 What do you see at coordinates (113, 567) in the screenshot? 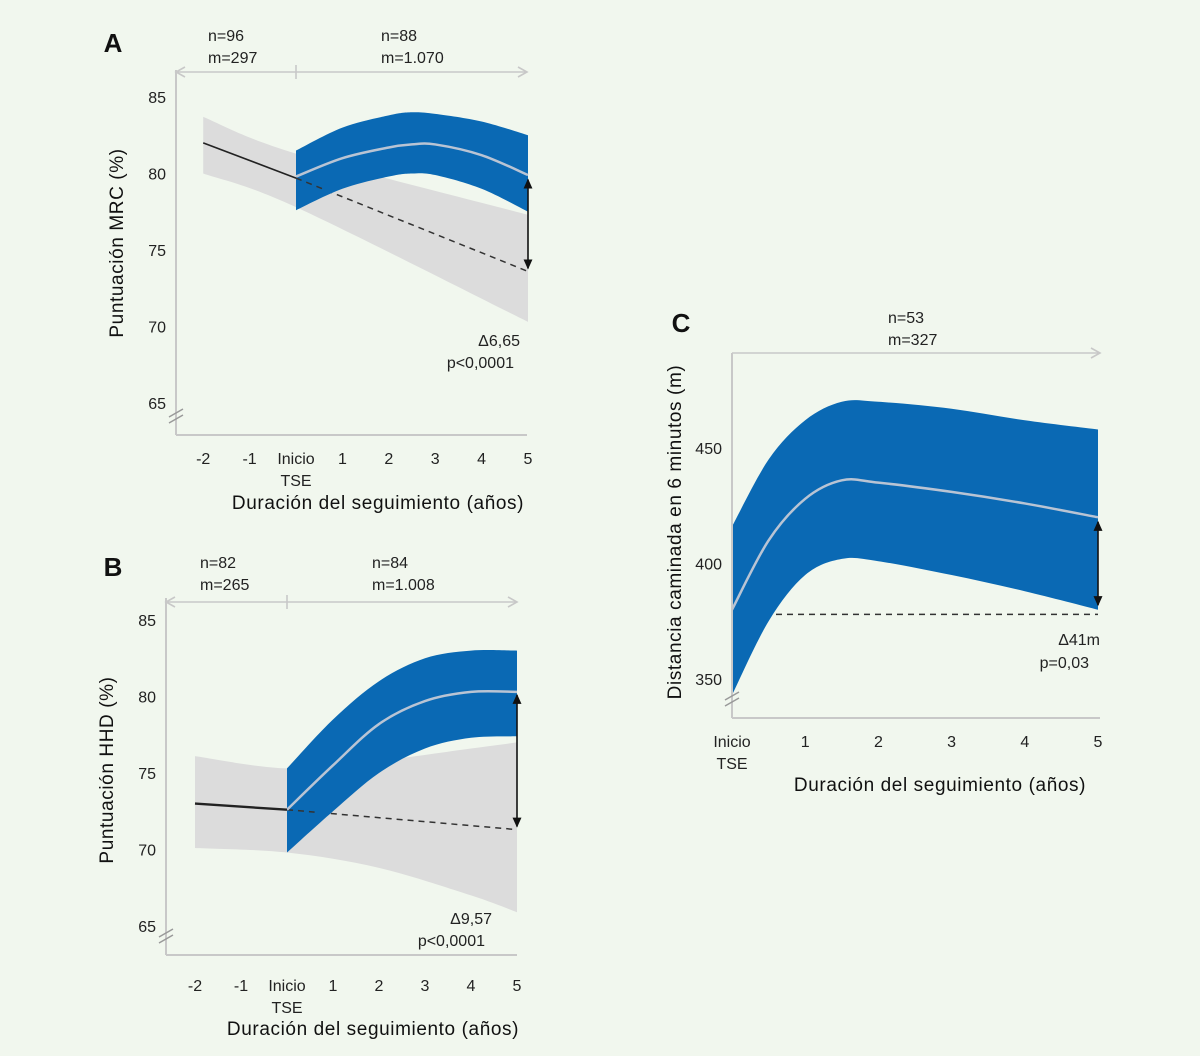
I see `panel-b-panel-letter: B` at bounding box center [113, 567].